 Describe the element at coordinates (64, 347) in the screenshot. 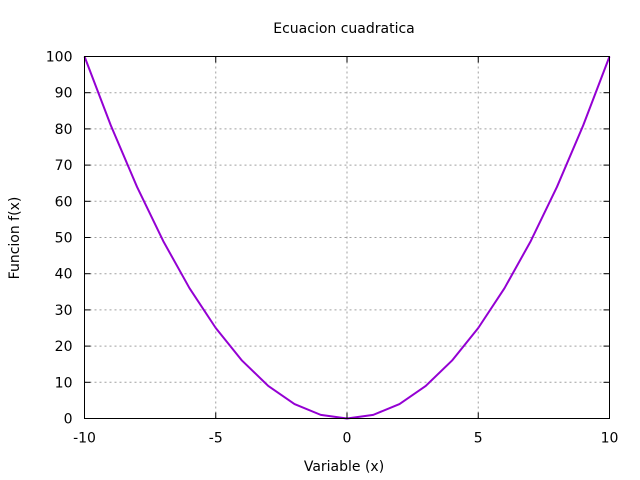

I see `y-tick-label: 20` at that location.